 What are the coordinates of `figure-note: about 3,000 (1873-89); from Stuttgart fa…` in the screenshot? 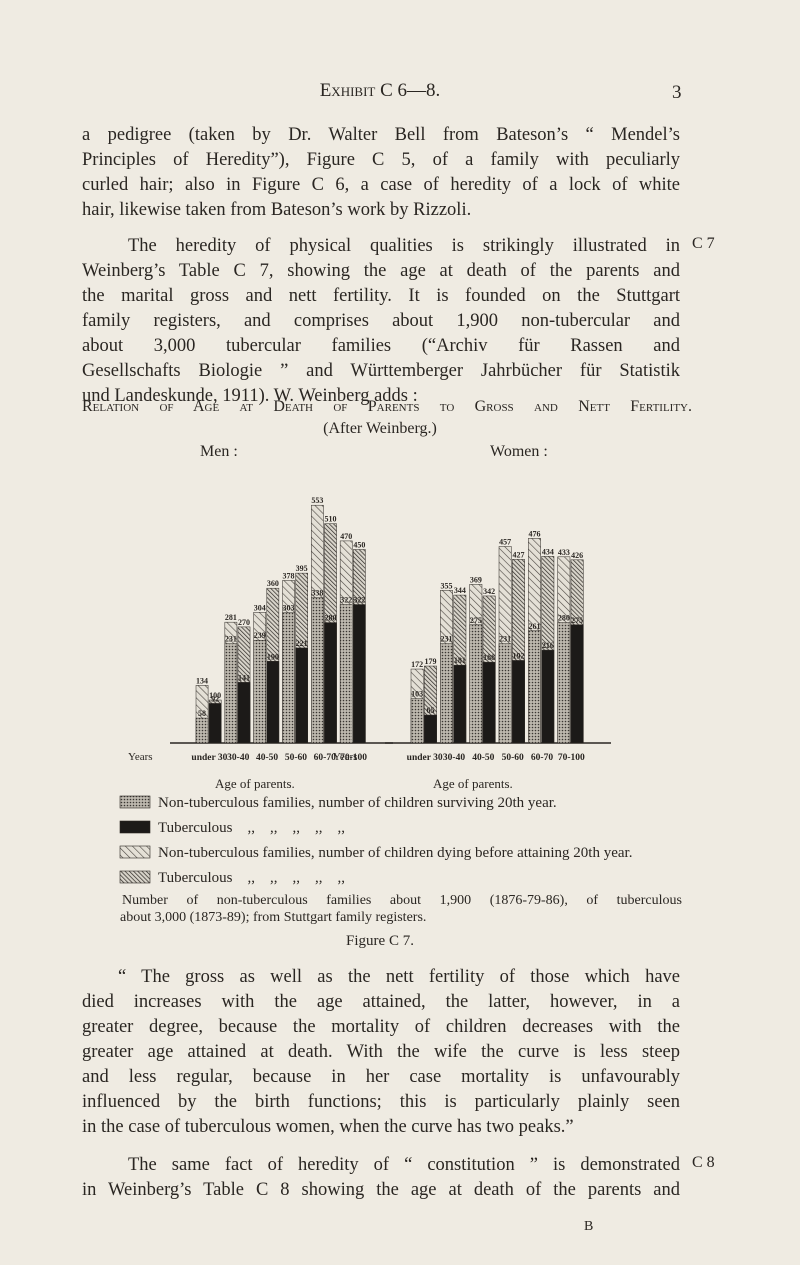 It's located at (273, 917).